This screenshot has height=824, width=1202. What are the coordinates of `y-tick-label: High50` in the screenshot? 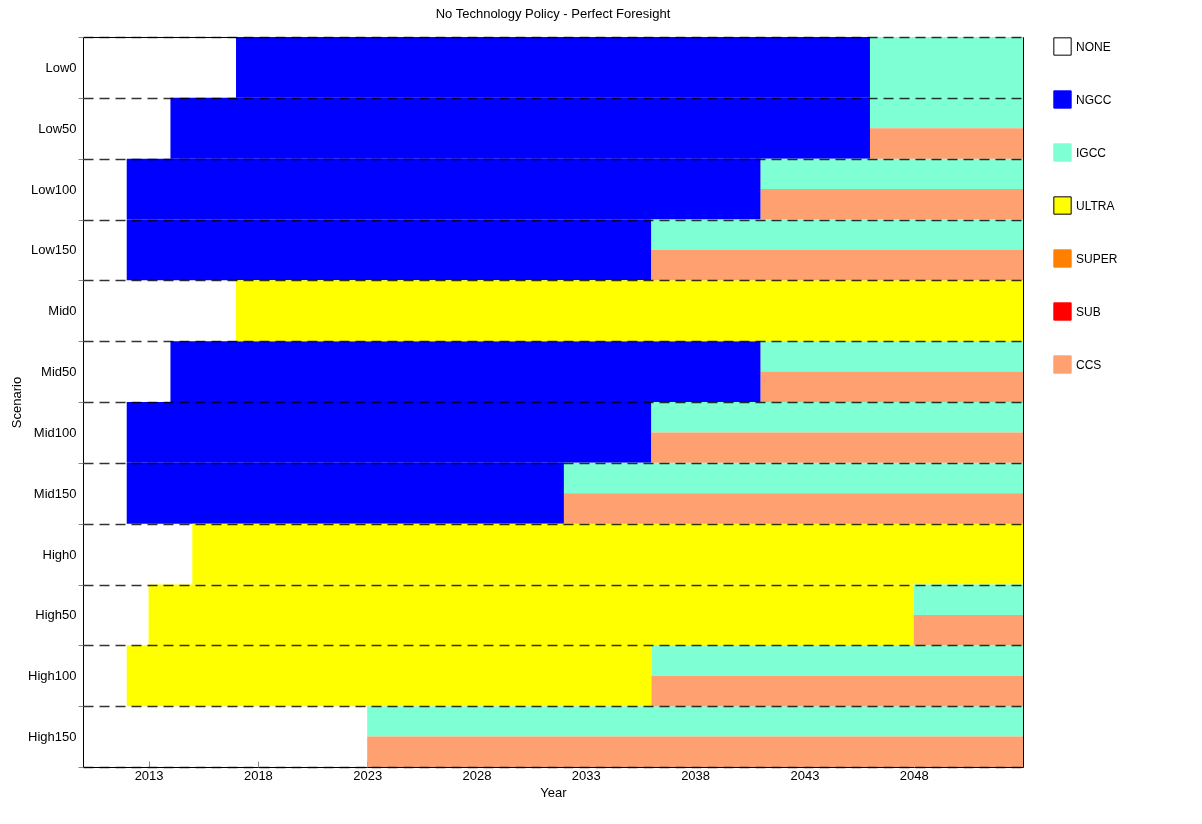 It's located at (56, 615).